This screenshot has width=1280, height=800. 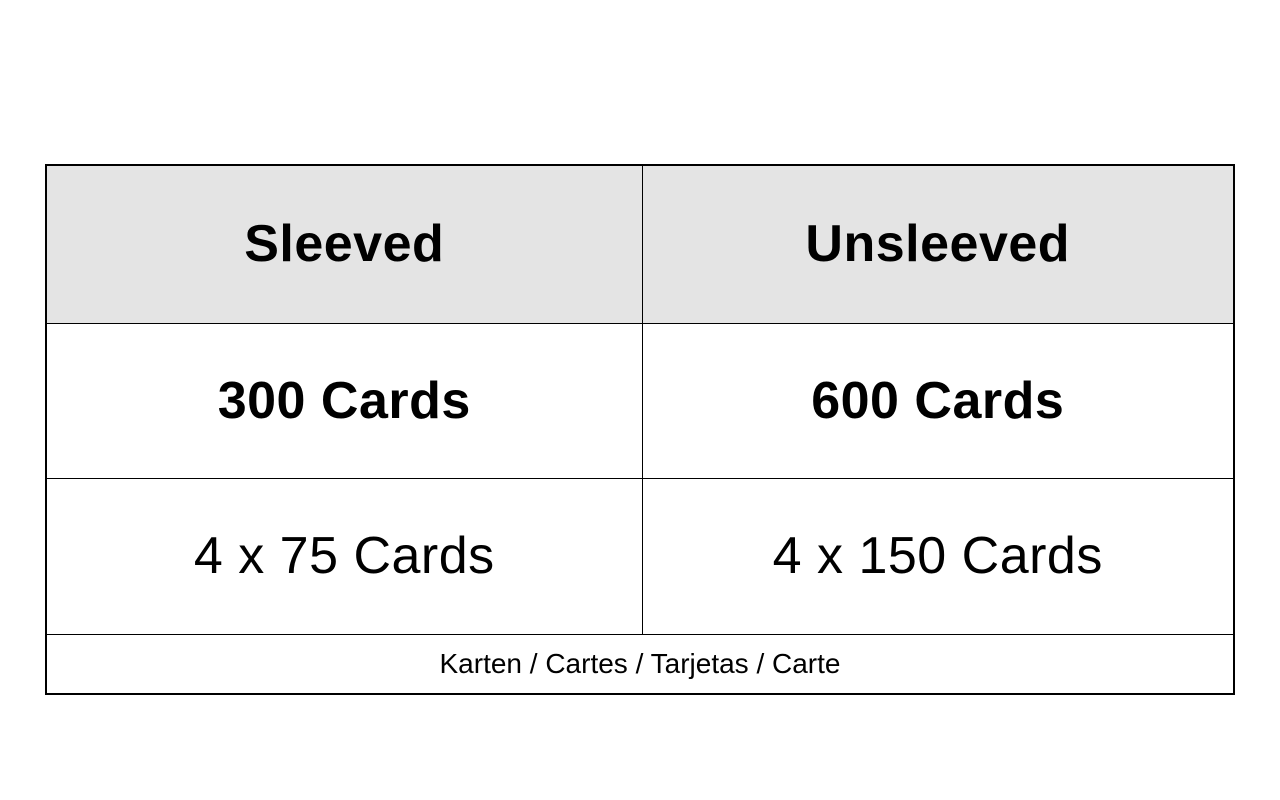 I want to click on header-cell-sleeved: Sleeved, so click(x=344, y=244).